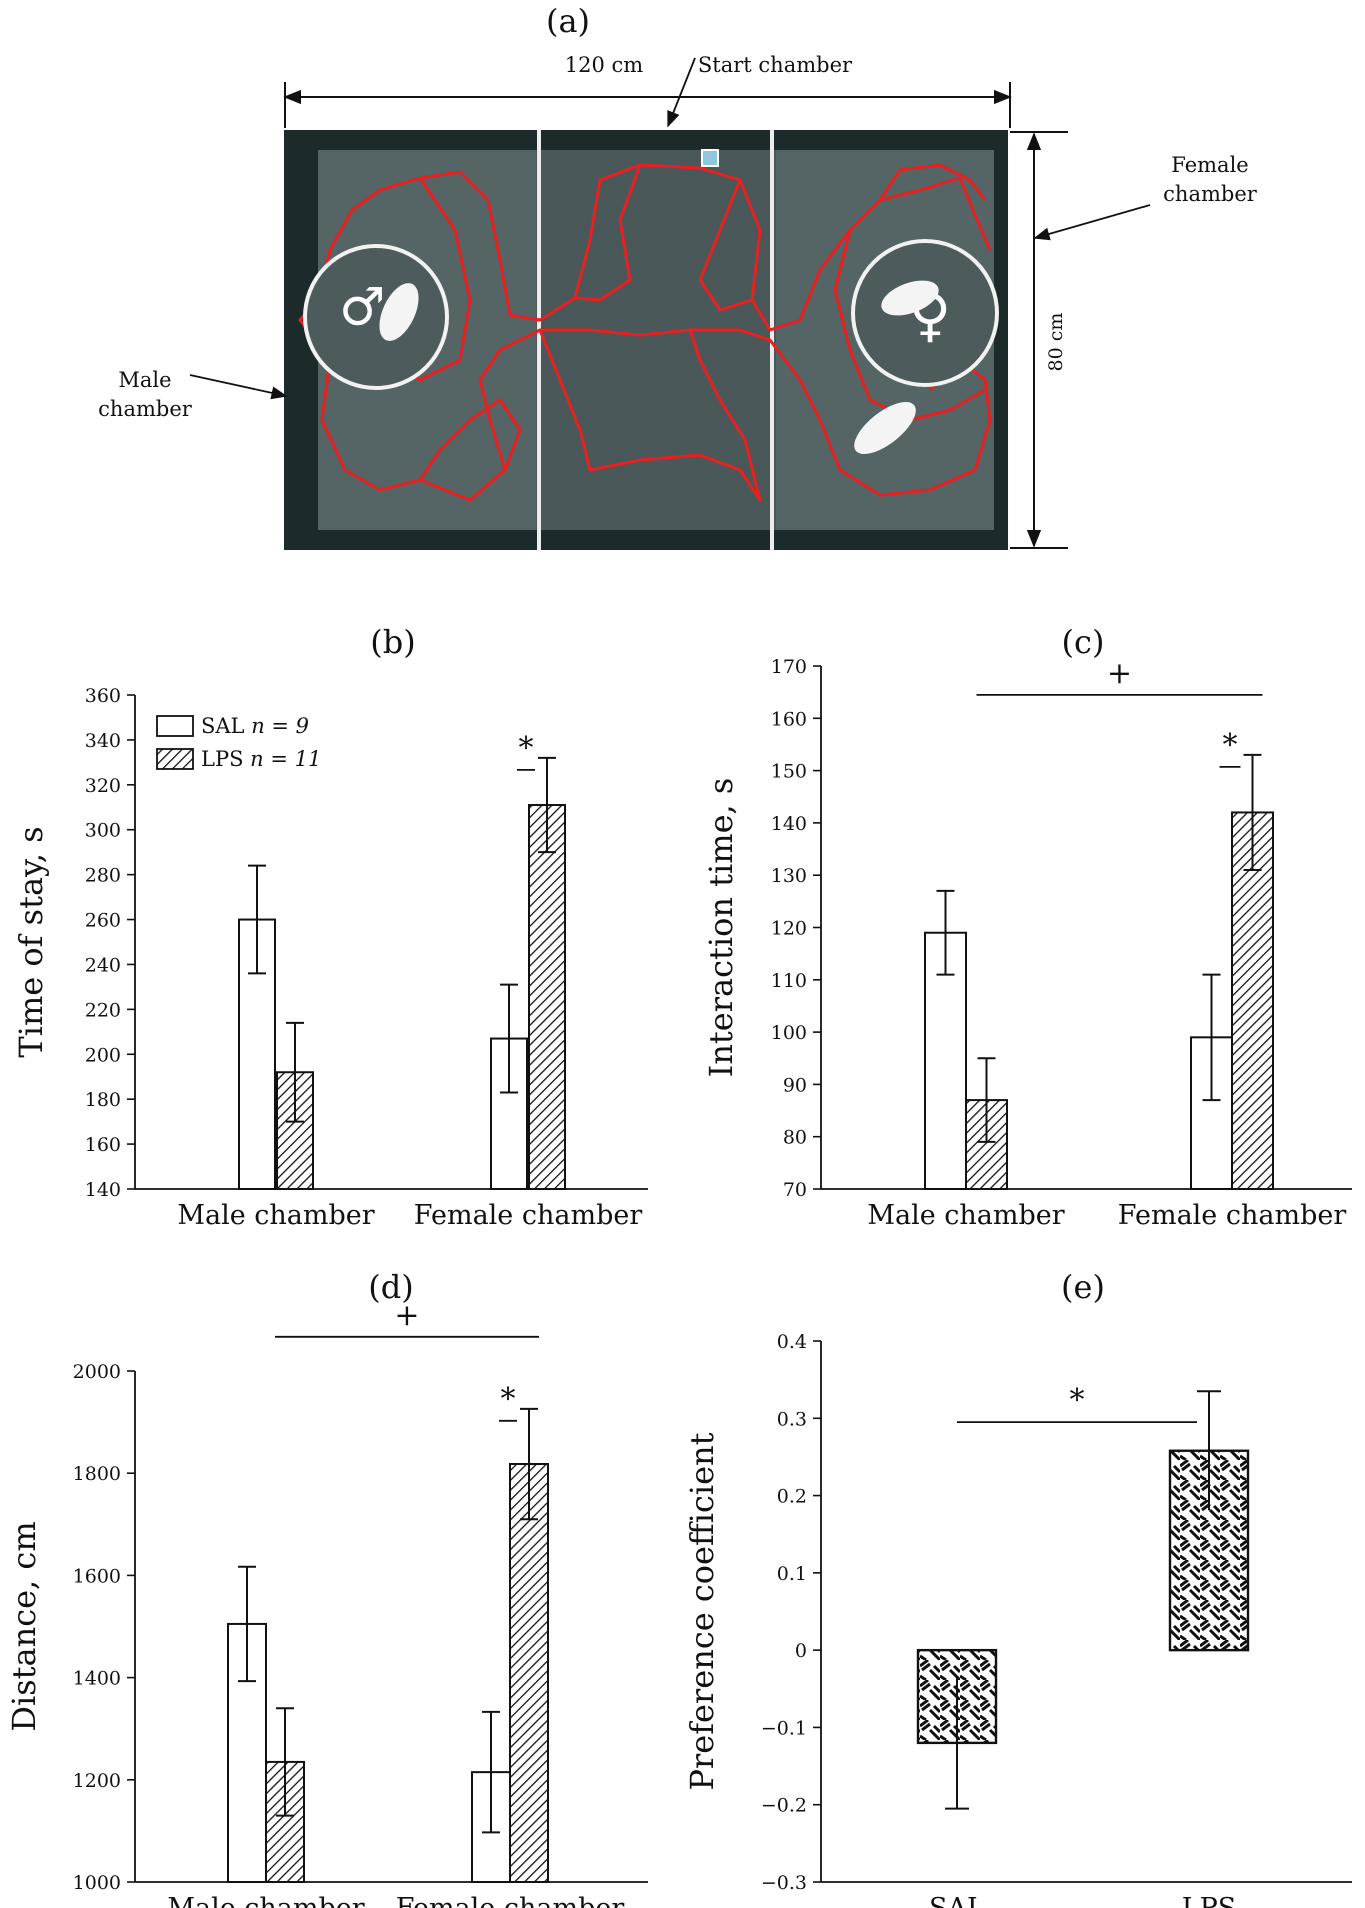 This screenshot has width=1365, height=1908. What do you see at coordinates (225, 759) in the screenshot?
I see `legend-group-name: LPS` at bounding box center [225, 759].